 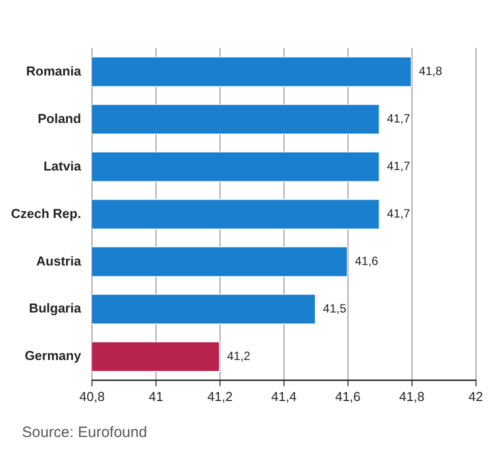 I want to click on y-tick-label: Czech Rep., so click(x=46, y=213).